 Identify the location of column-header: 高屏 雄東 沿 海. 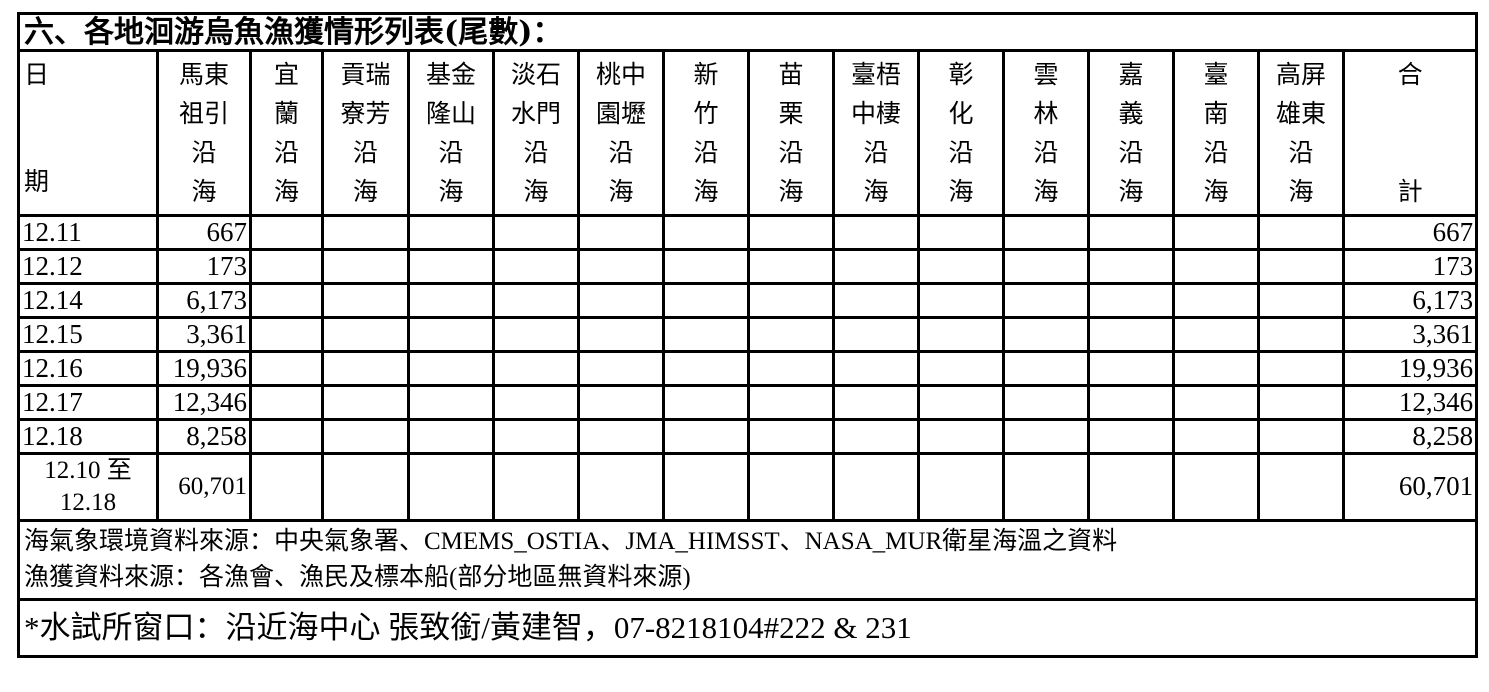
(1301, 133).